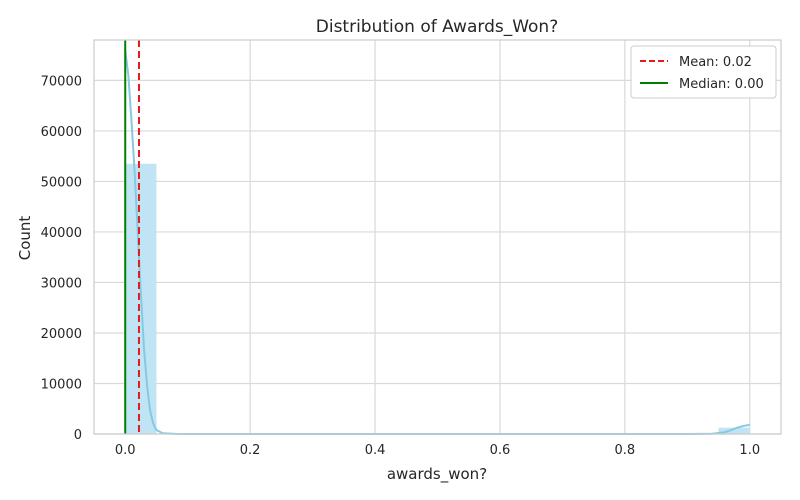  I want to click on x-tick-labels: 0.0 0.2 0.4 0.6 0.8 1.0, so click(437, 450).